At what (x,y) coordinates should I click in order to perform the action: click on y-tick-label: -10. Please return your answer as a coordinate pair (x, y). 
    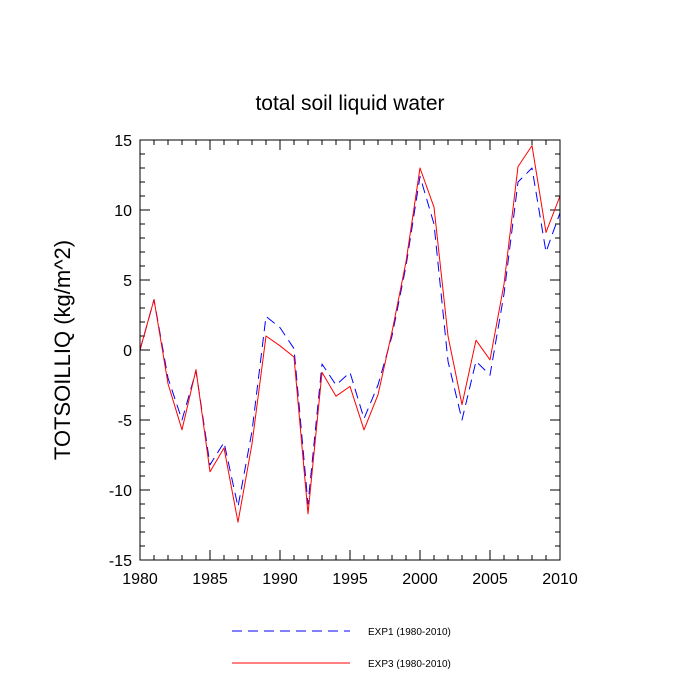
    Looking at the image, I should click on (120, 491).